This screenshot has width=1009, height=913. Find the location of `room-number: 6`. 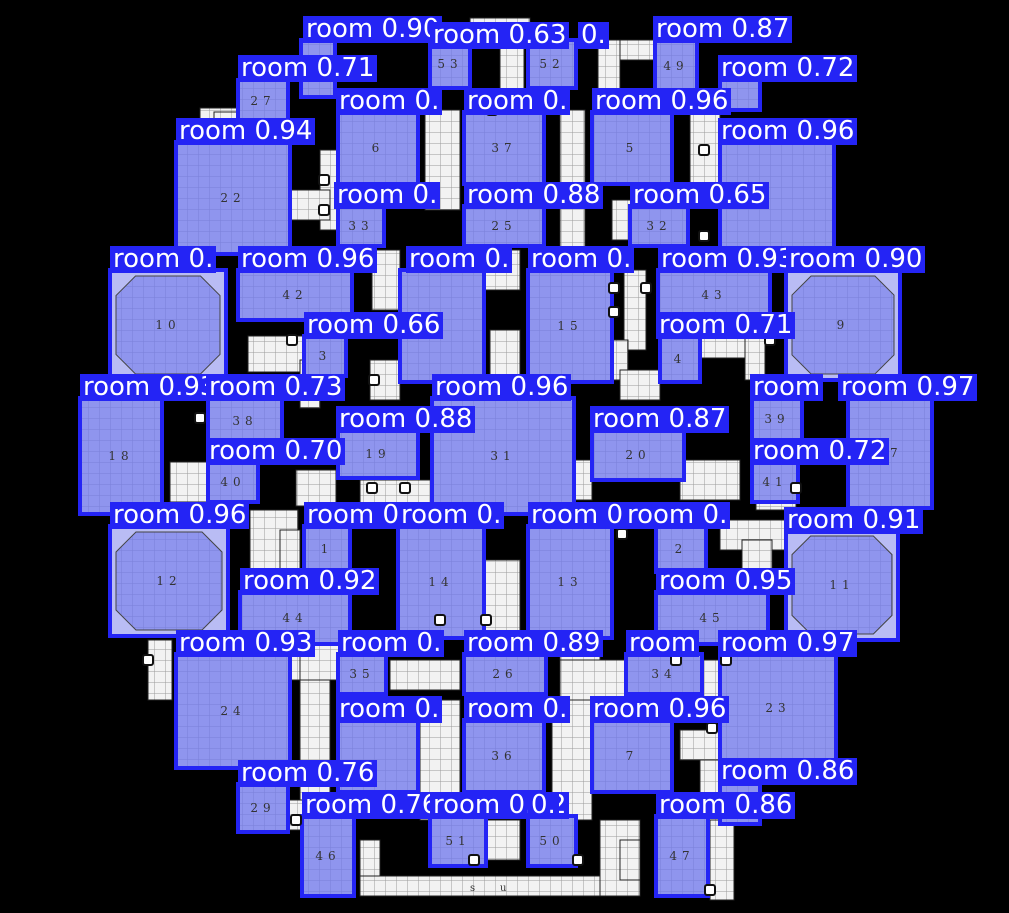

room-number: 6 is located at coordinates (378, 148).